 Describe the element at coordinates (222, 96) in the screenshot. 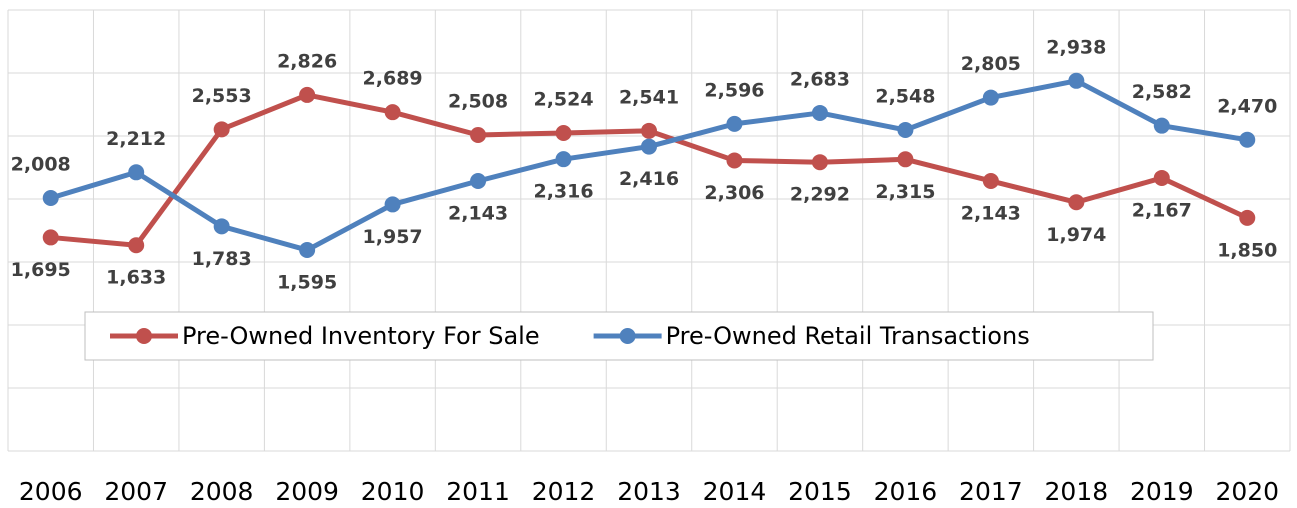

I see `data-label: 2,553` at that location.